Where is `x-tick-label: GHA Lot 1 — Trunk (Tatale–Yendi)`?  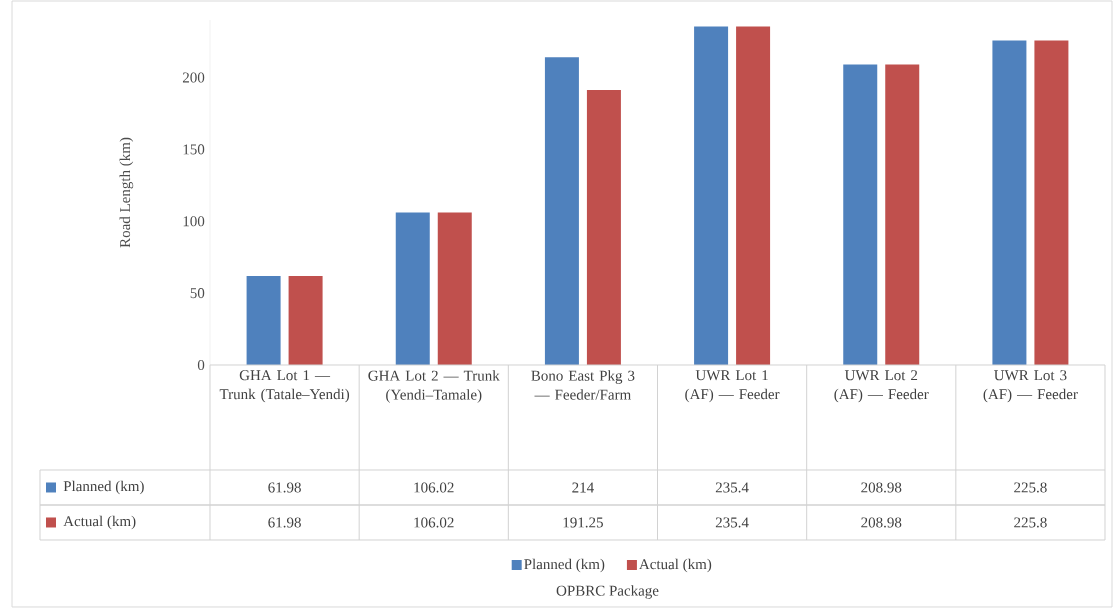
x-tick-label: GHA Lot 1 — Trunk (Tatale–Yendi) is located at coordinates (284, 386).